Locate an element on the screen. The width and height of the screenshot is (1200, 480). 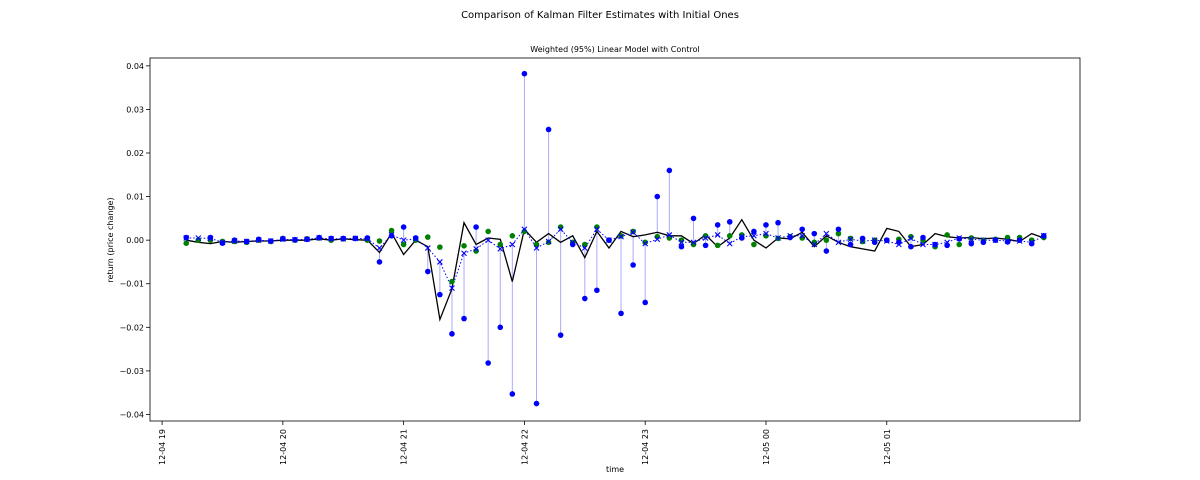
x-tick-label: 12-04 19 is located at coordinates (162, 447).